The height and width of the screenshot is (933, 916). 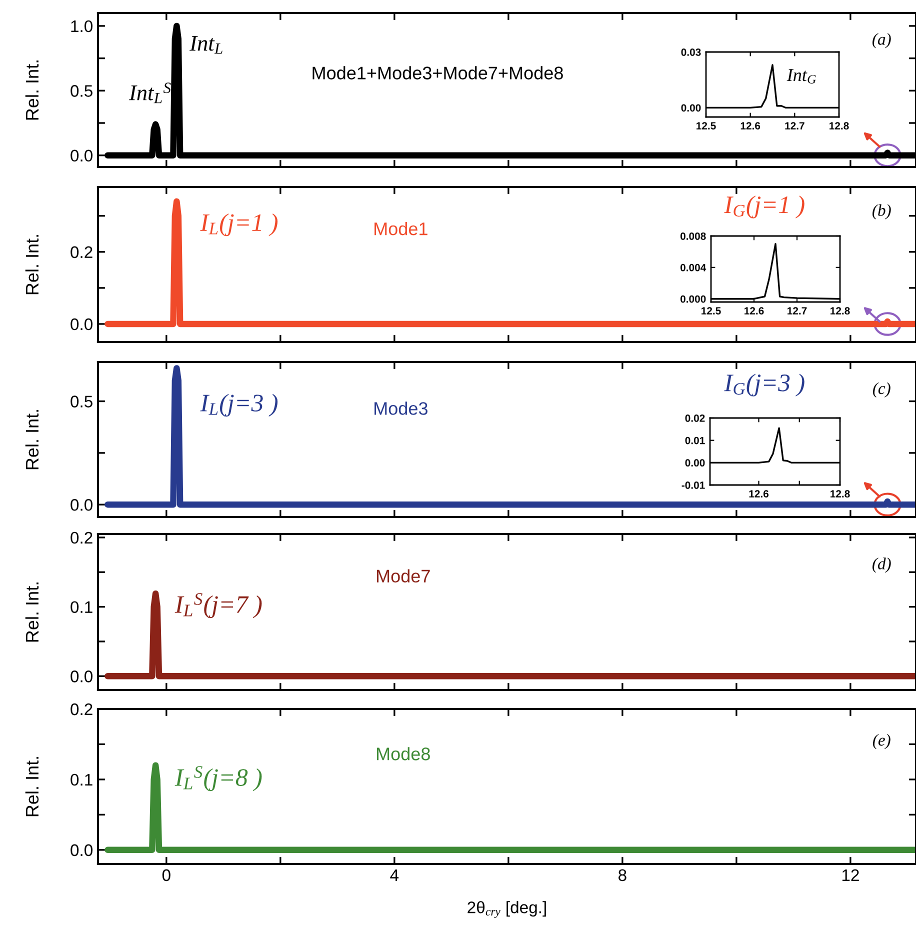 What do you see at coordinates (622, 875) in the screenshot?
I see `x-tick-label: 8` at bounding box center [622, 875].